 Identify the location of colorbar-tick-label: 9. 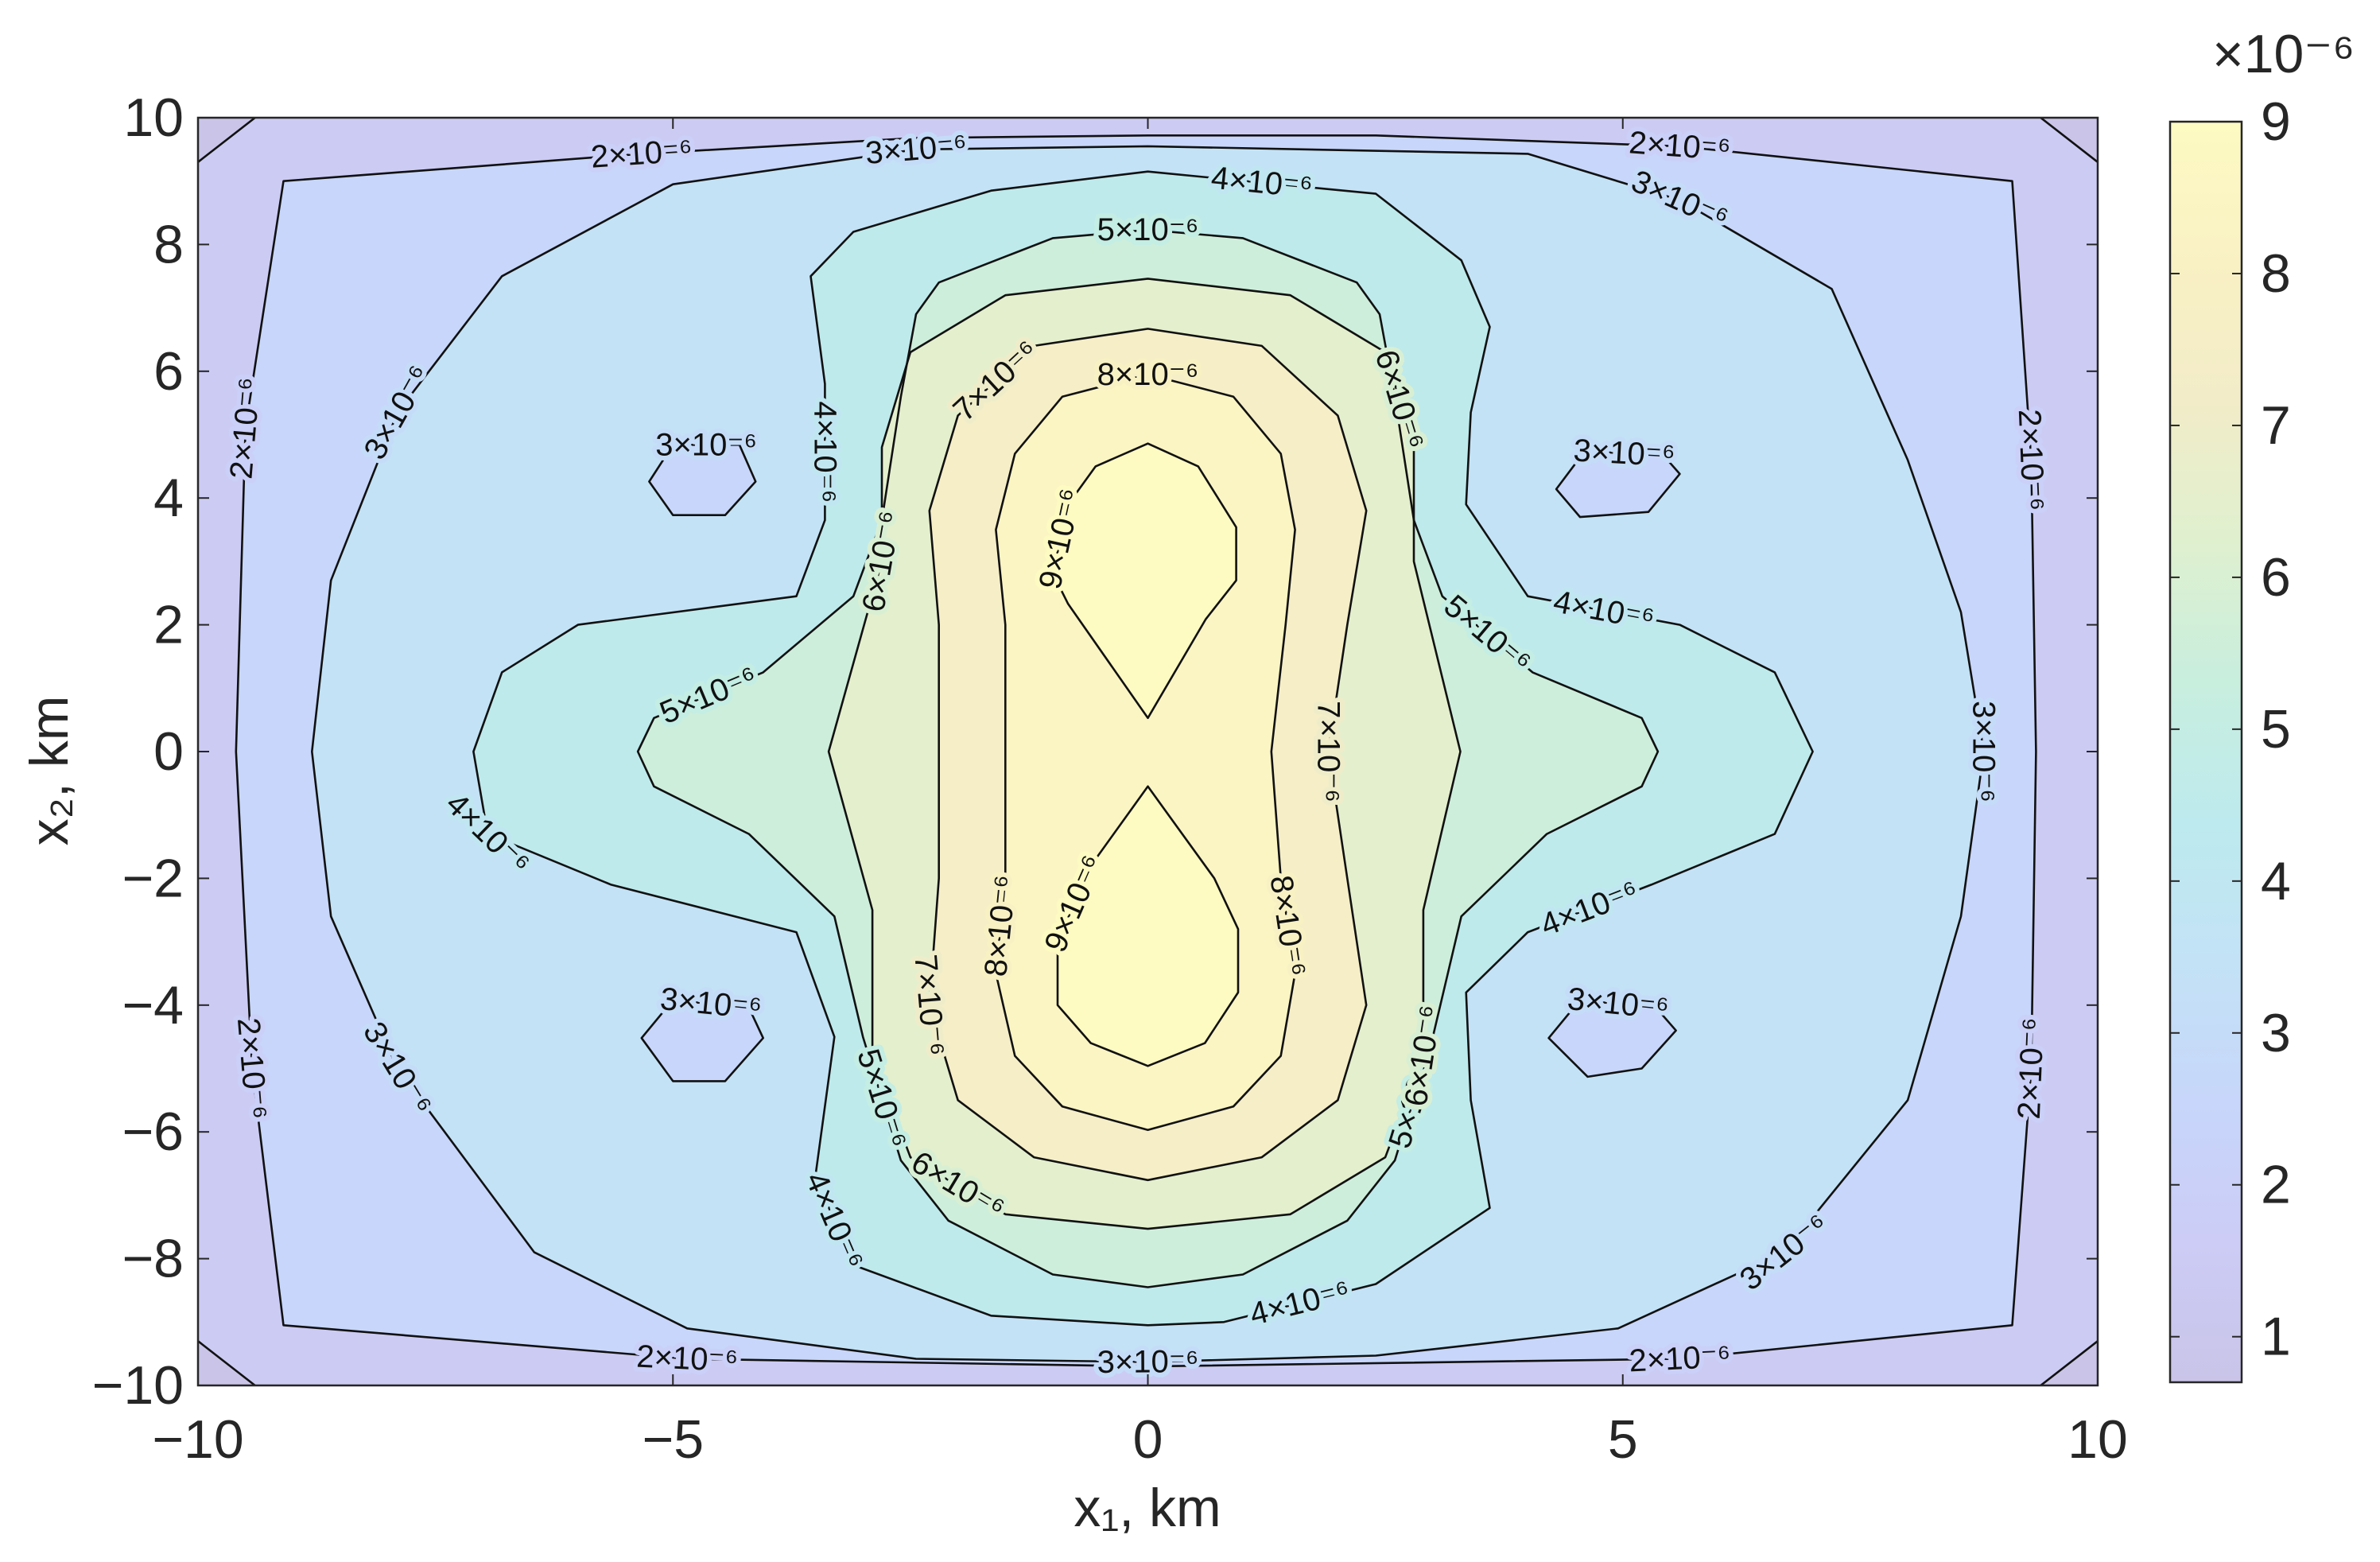
(2276, 122).